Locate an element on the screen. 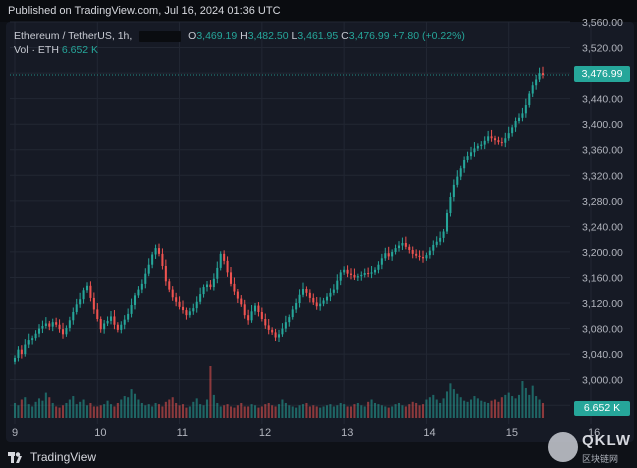 The width and height of the screenshot is (637, 468). legend-low-value: 3,461.95 is located at coordinates (318, 36).